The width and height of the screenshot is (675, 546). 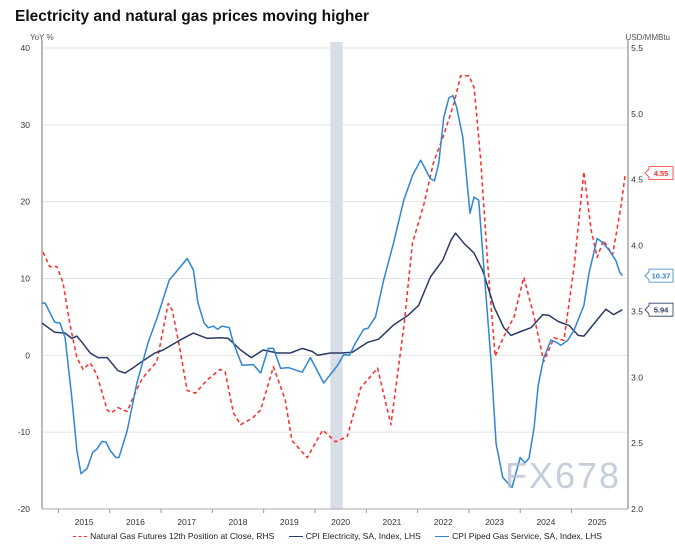 What do you see at coordinates (637, 443) in the screenshot?
I see `y-right-tick-label: 2.5` at bounding box center [637, 443].